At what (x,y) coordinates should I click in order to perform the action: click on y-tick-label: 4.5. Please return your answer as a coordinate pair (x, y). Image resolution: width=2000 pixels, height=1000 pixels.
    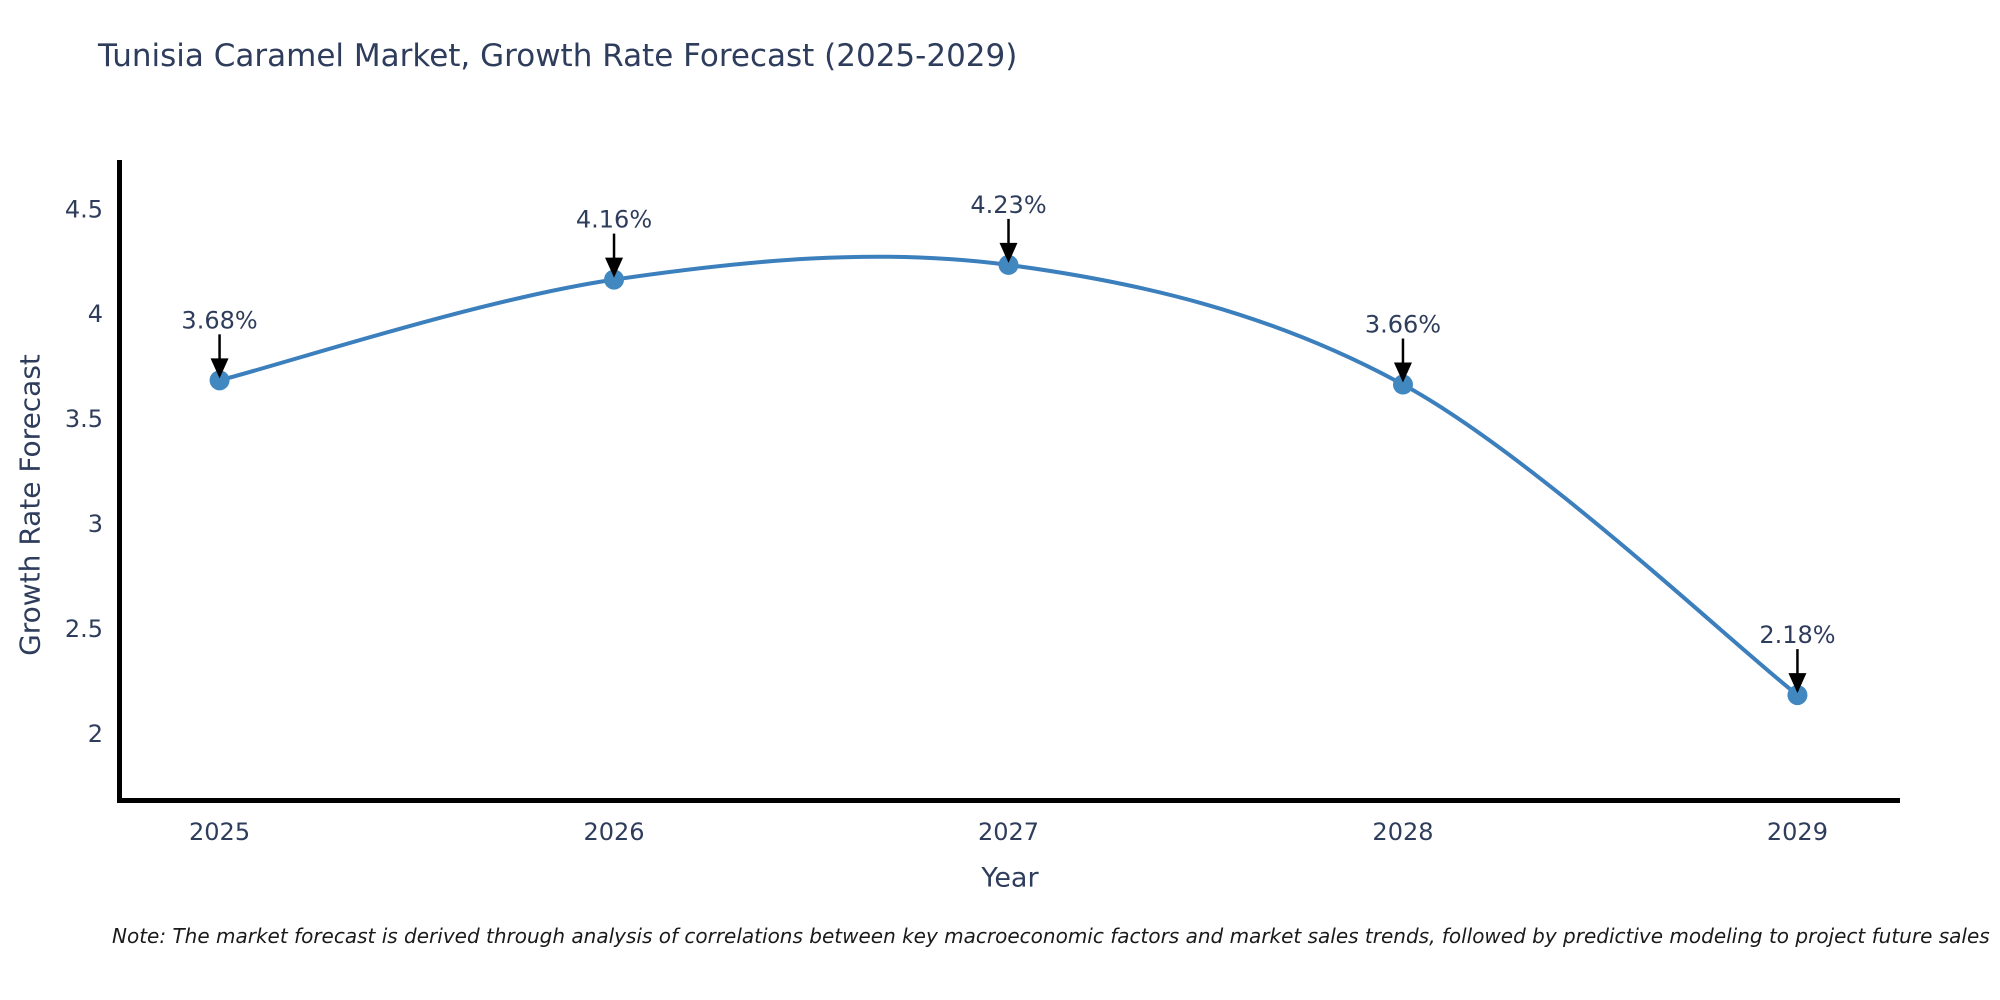
    Looking at the image, I should click on (84, 209).